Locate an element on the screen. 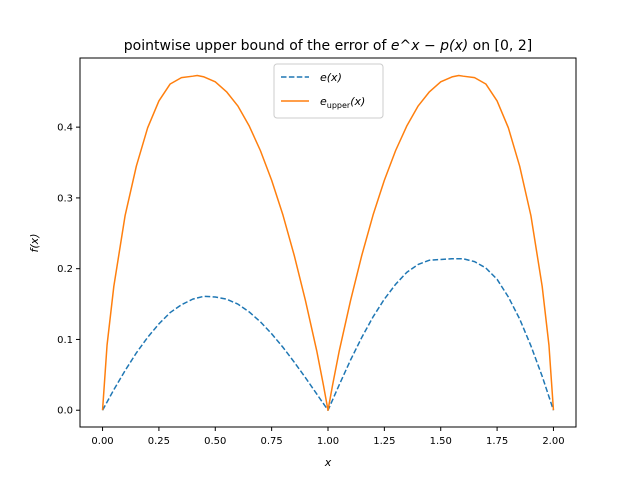 Image resolution: width=640 pixels, height=484 pixels. y-tick-label: 0.0 is located at coordinates (65, 411).